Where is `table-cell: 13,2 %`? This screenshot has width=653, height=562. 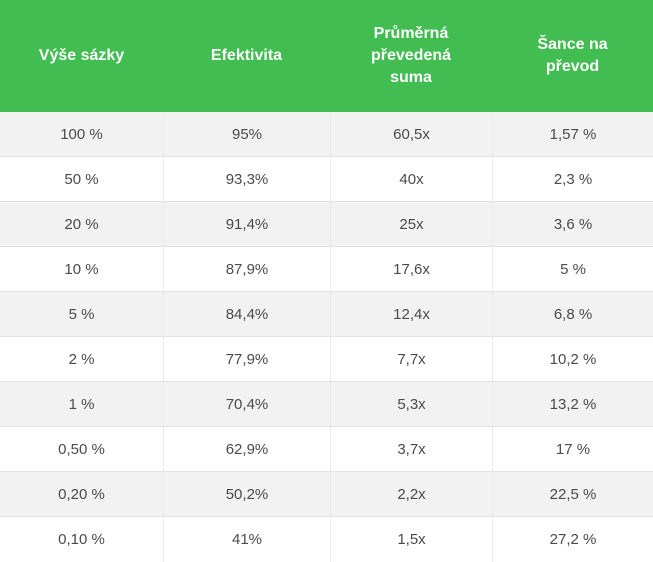
table-cell: 13,2 % is located at coordinates (572, 404).